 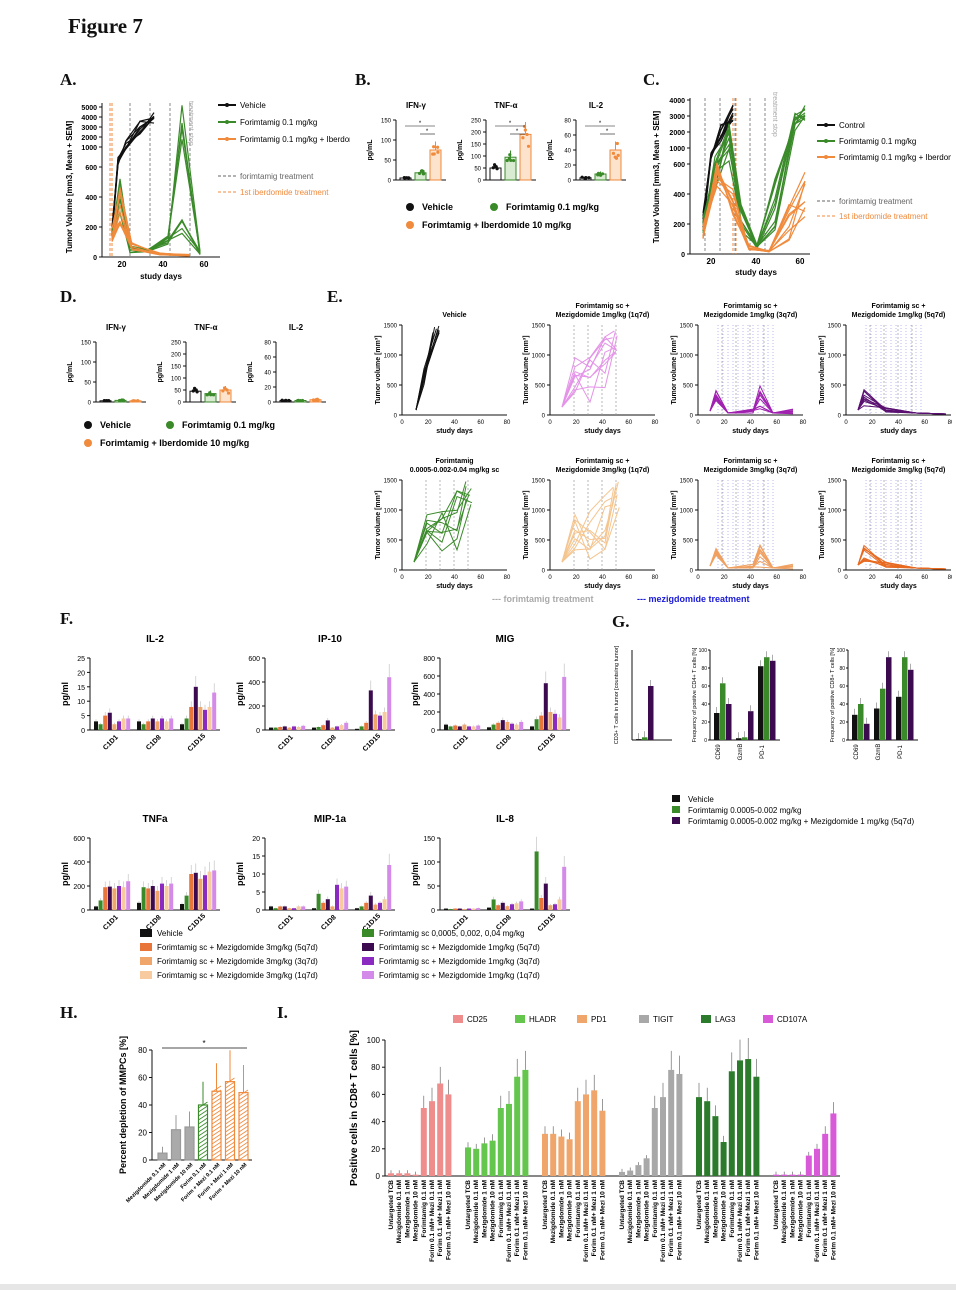 I want to click on panel-g-ylabel: Frequency of positive CD4+ T cells [%], so click(x=695, y=694).